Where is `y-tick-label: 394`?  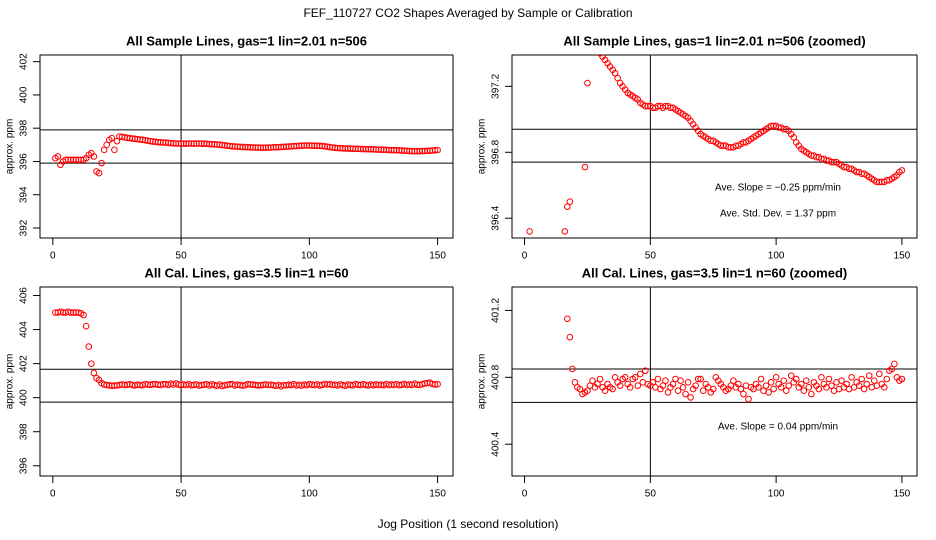
y-tick-label: 394 is located at coordinates (24, 194).